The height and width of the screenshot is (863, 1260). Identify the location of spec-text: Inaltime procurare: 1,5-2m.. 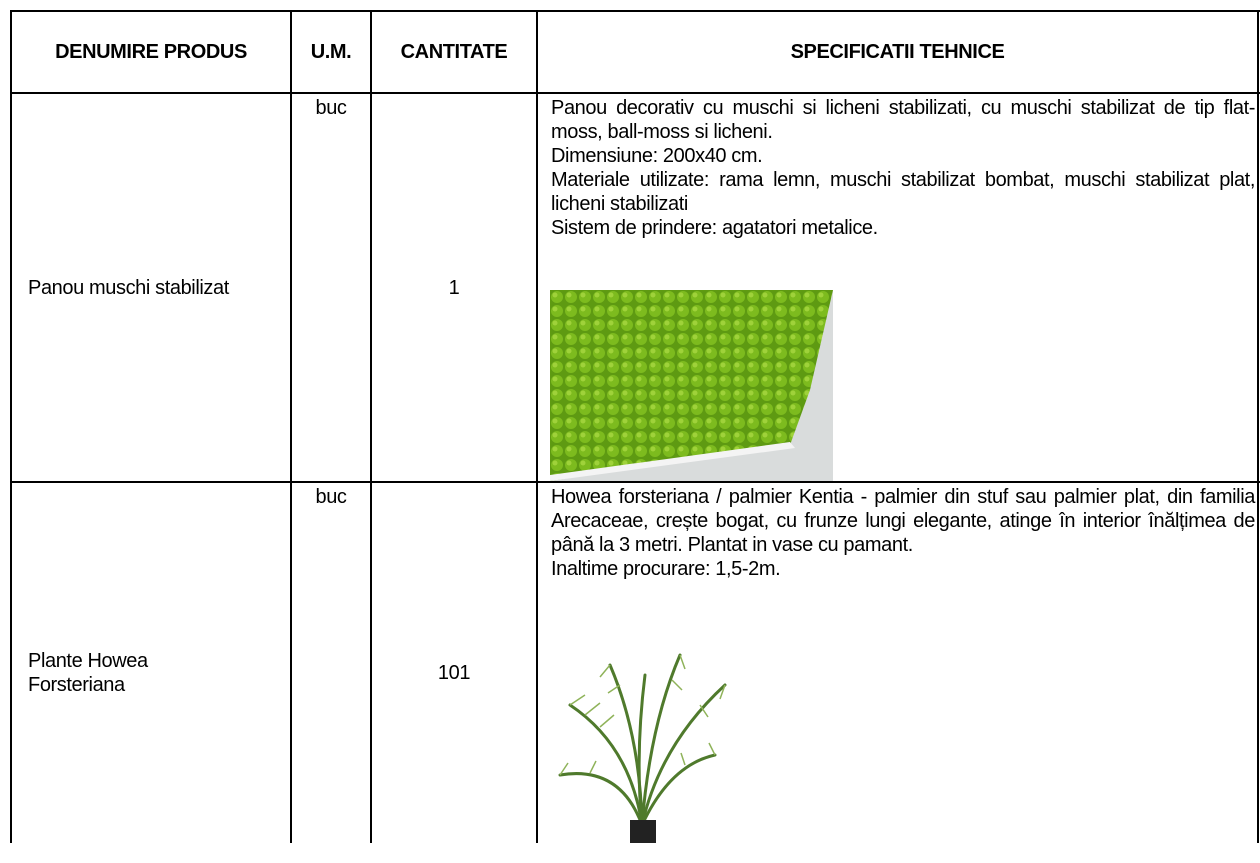
(666, 569).